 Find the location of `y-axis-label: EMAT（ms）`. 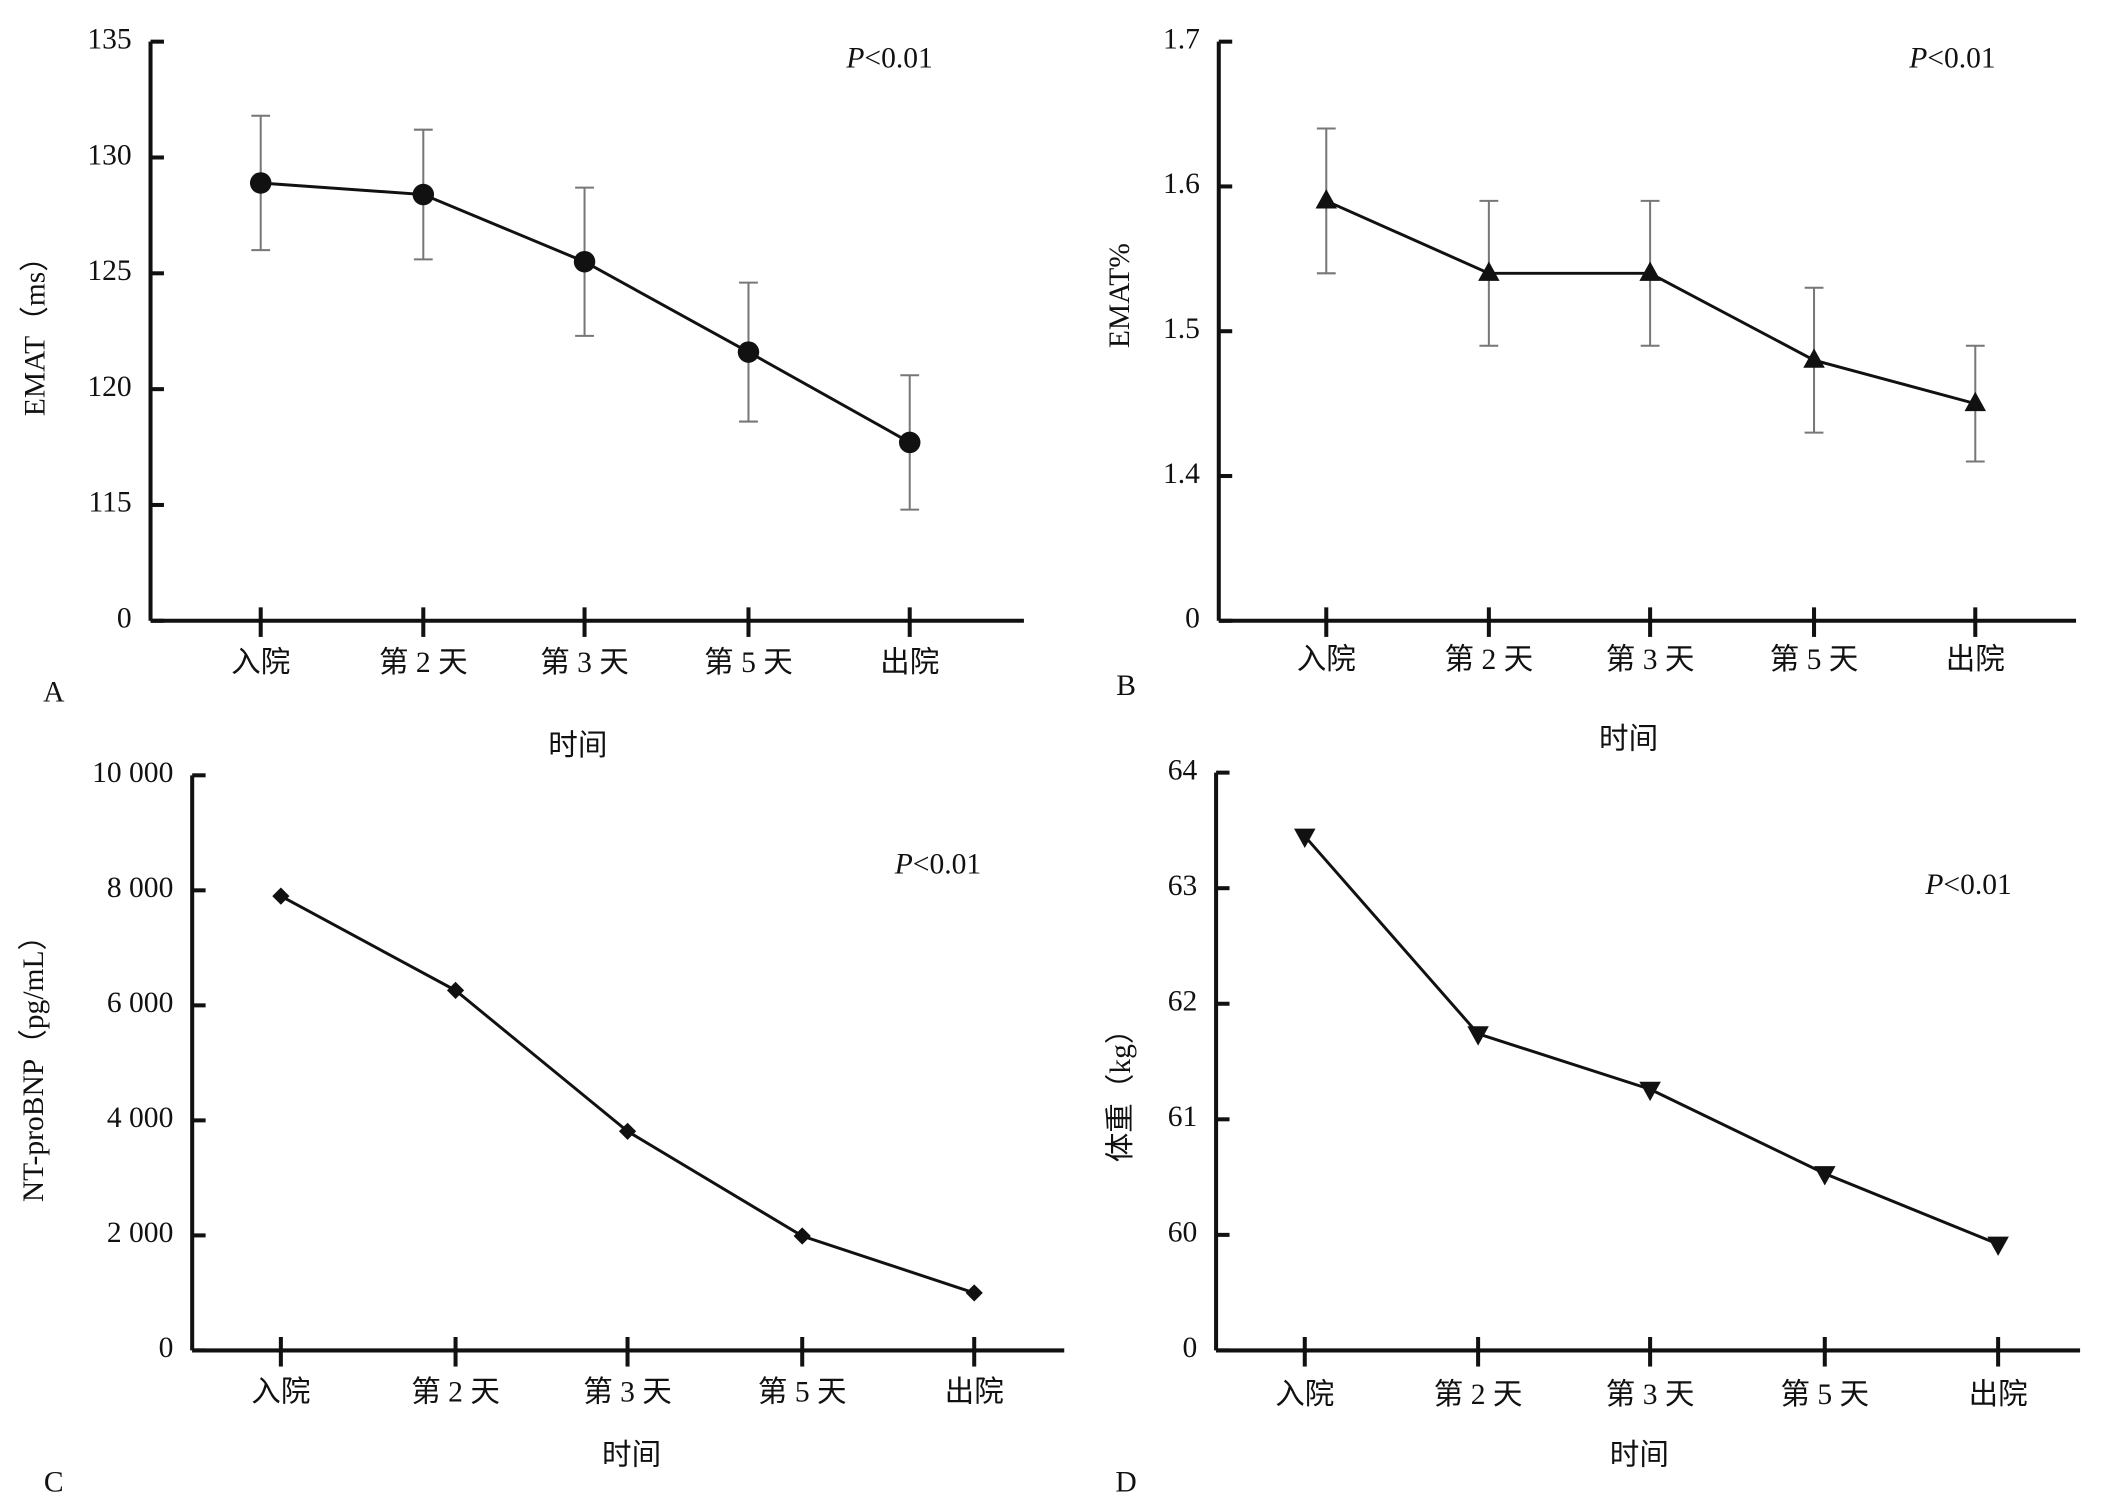

y-axis-label: EMAT（ms） is located at coordinates (34, 329).